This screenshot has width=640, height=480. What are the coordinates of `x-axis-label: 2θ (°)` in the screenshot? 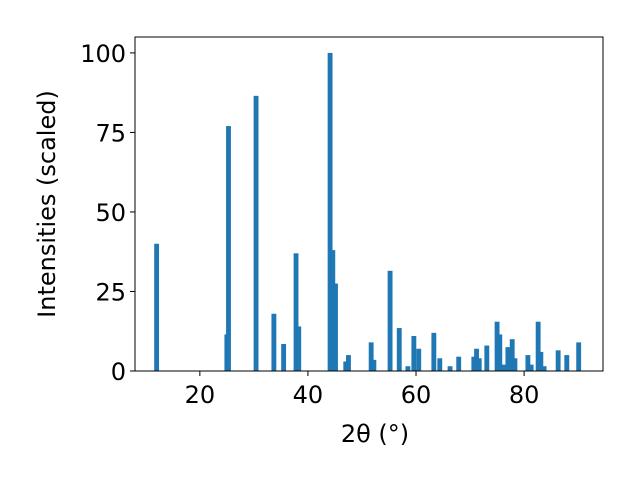 It's located at (375, 434).